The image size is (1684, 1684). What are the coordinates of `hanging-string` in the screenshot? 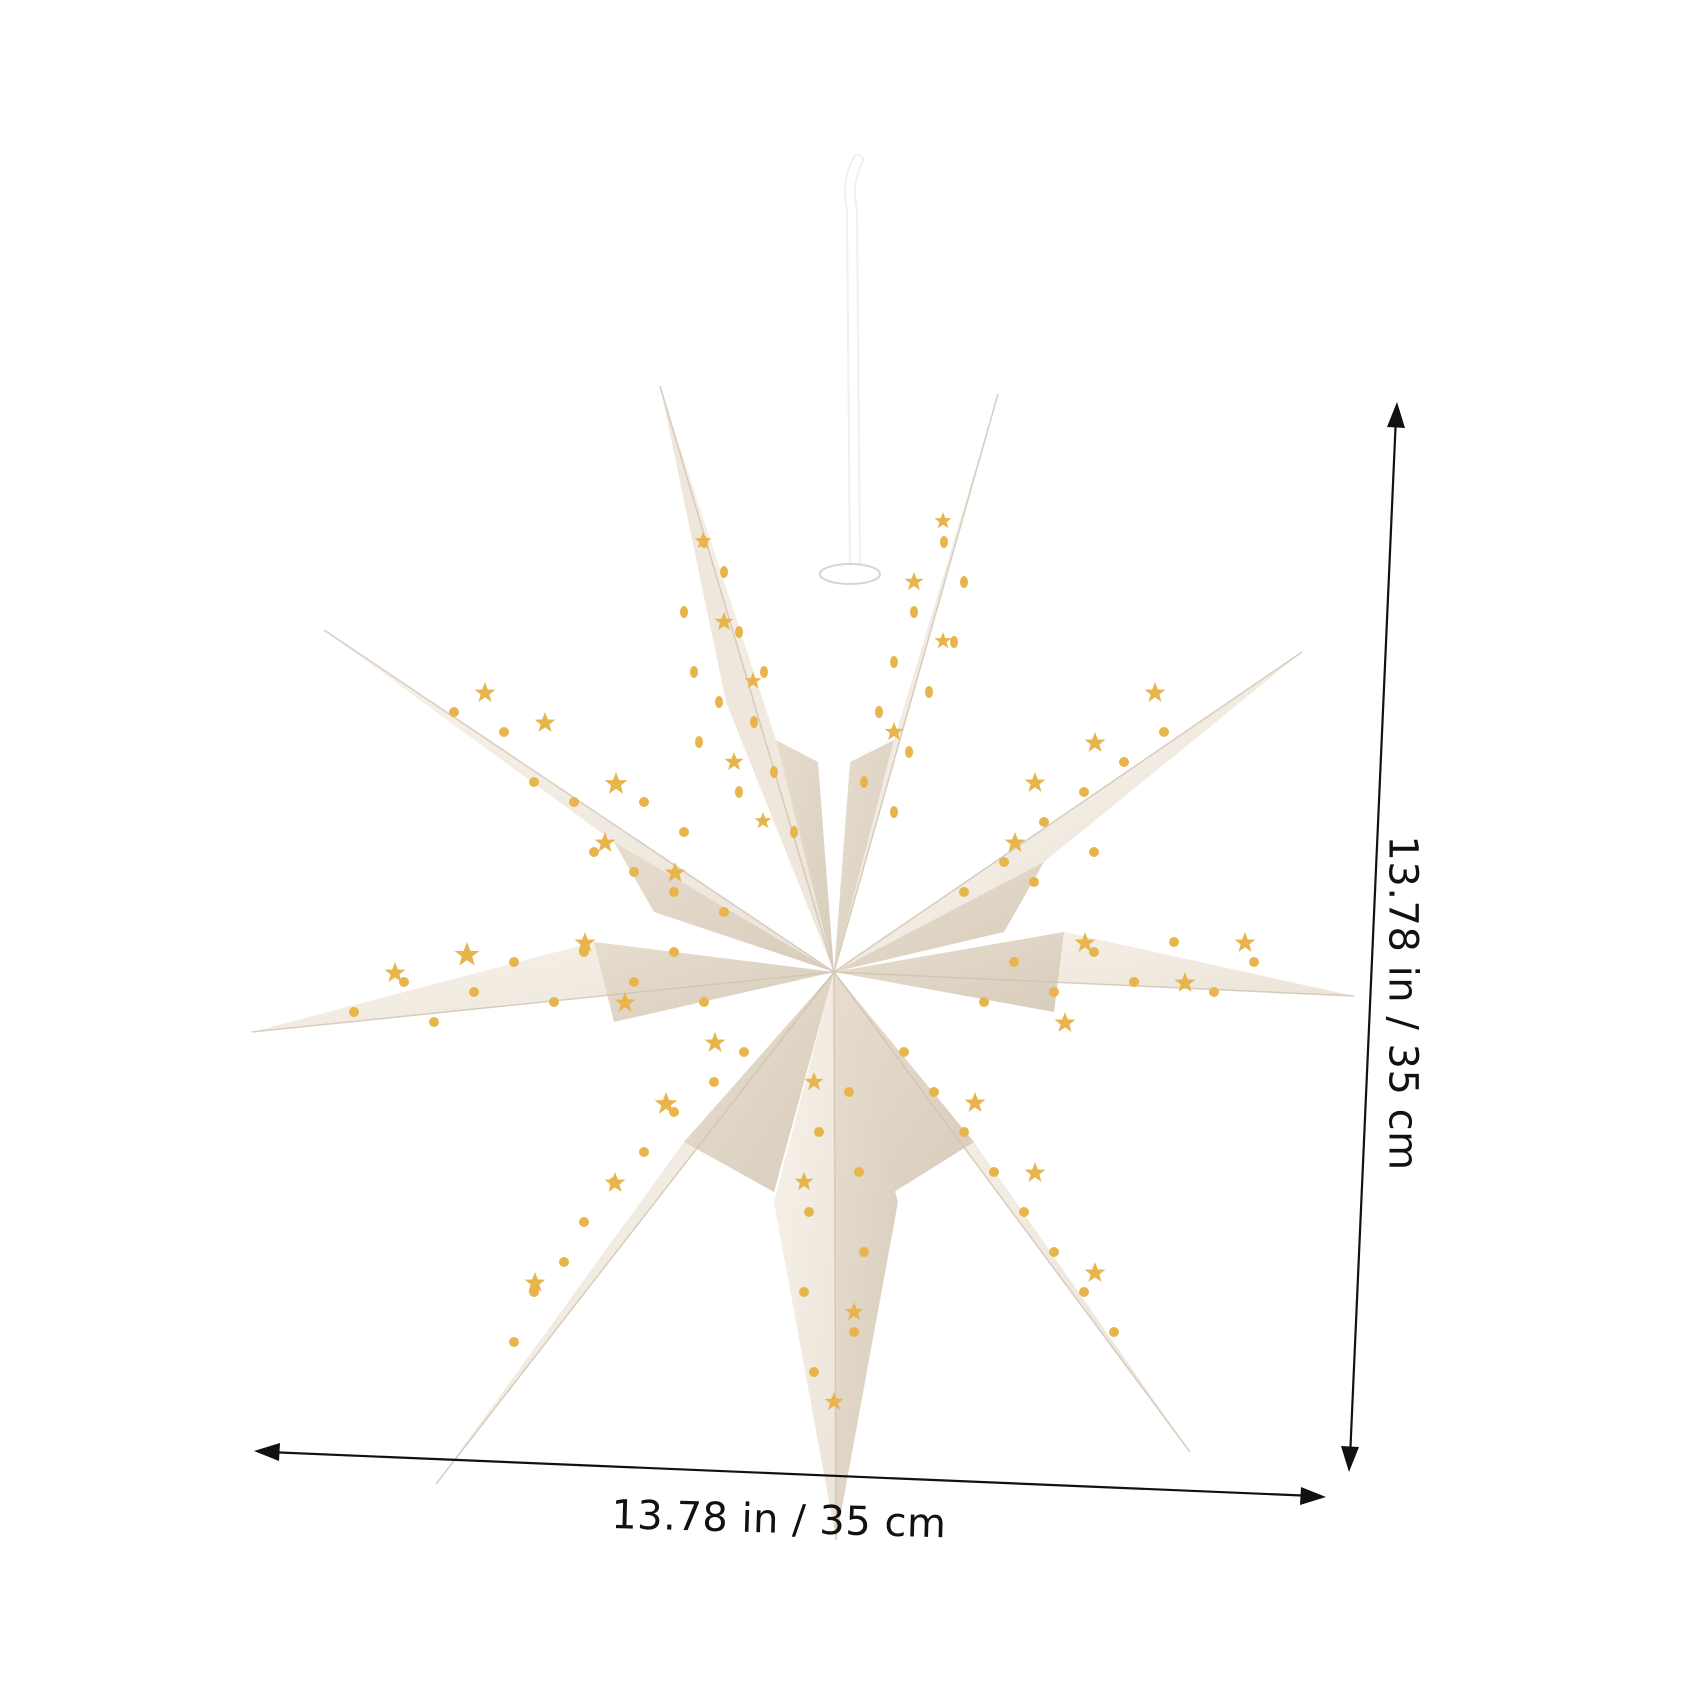 It's located at (850, 369).